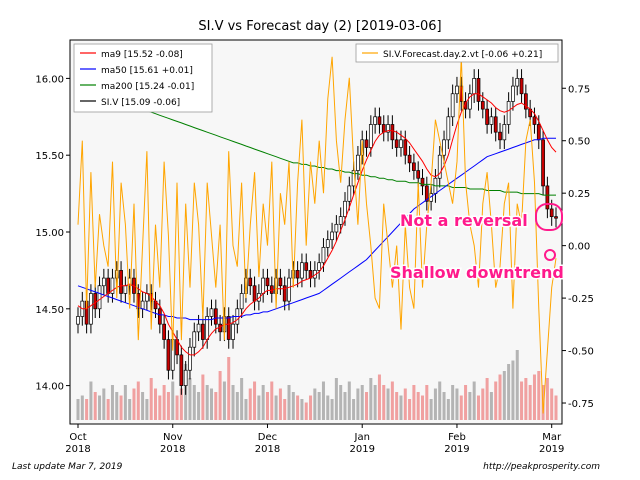 The height and width of the screenshot is (480, 640). Describe the element at coordinates (361, 449) in the screenshot. I see `x-tick-year: 2019` at that location.